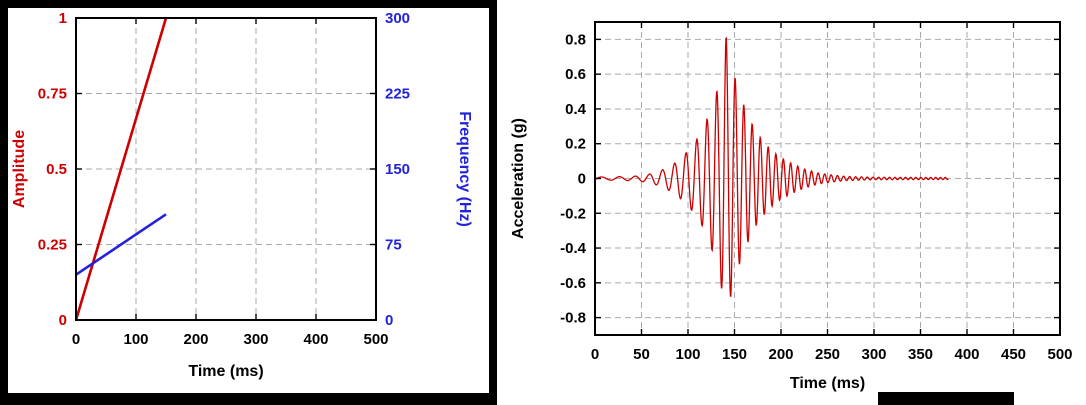 This screenshot has height=405, width=1086. I want to click on y-tick-label: 0.4, so click(576, 109).